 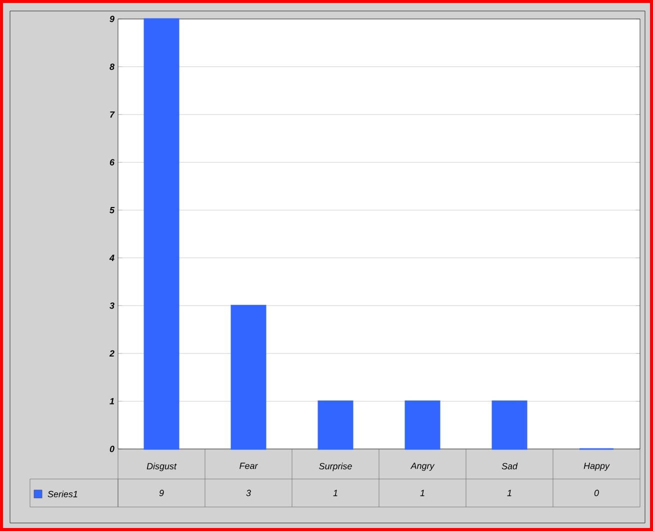 What do you see at coordinates (63, 494) in the screenshot?
I see `legend-label: Series1` at bounding box center [63, 494].